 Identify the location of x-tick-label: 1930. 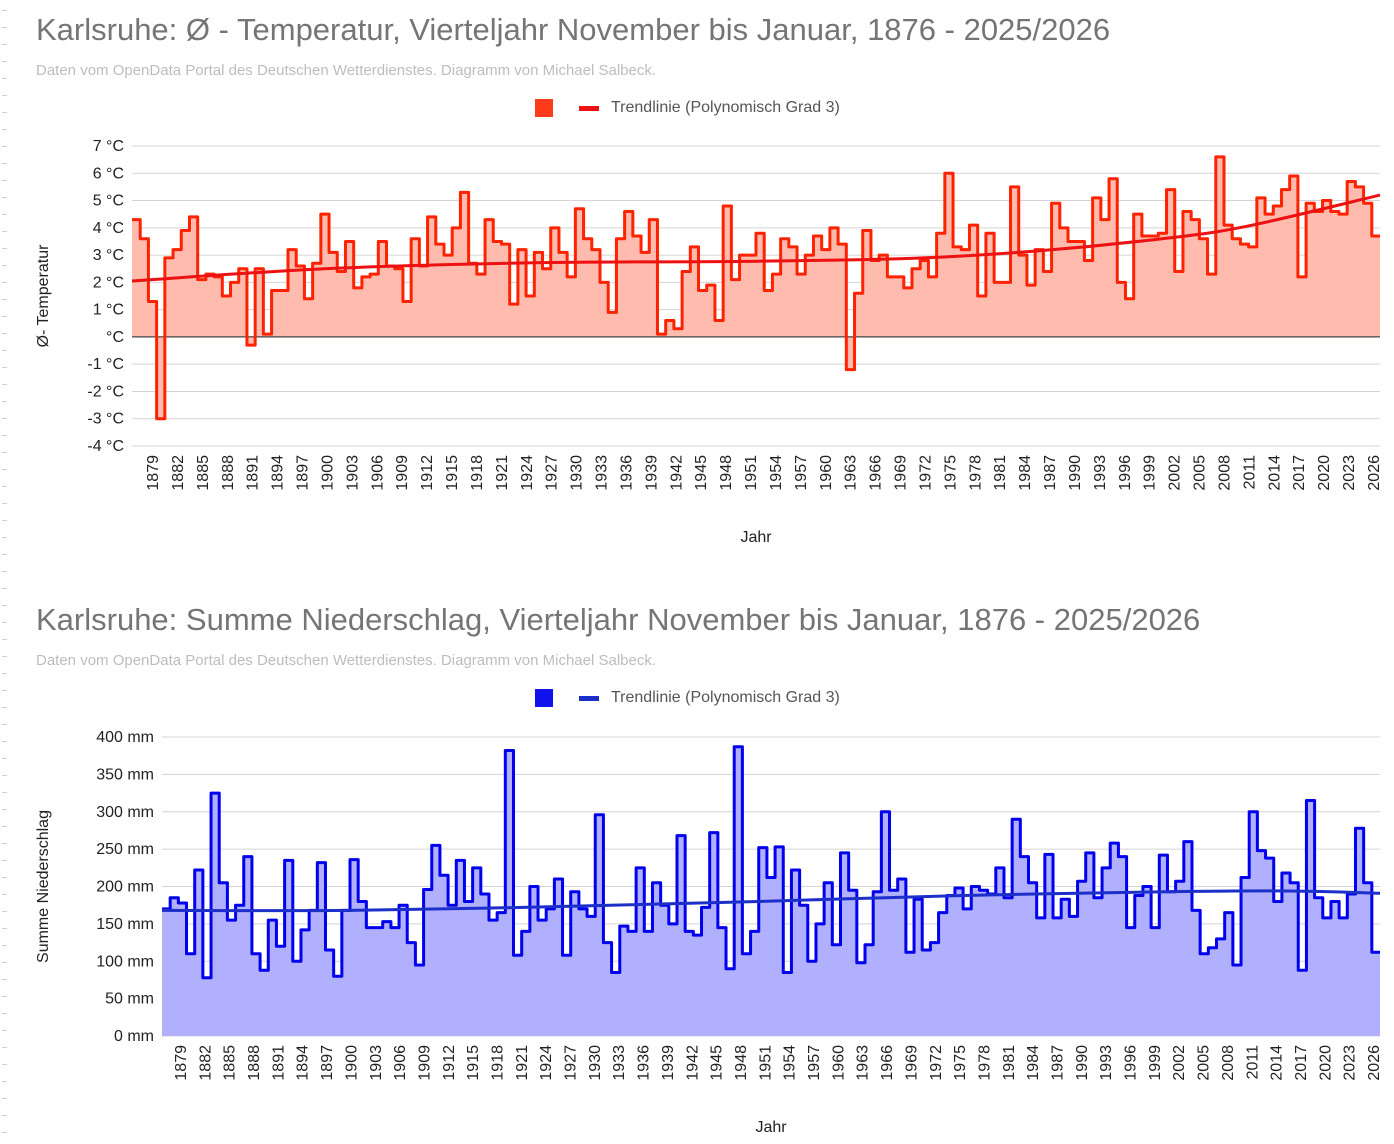
(595, 1063).